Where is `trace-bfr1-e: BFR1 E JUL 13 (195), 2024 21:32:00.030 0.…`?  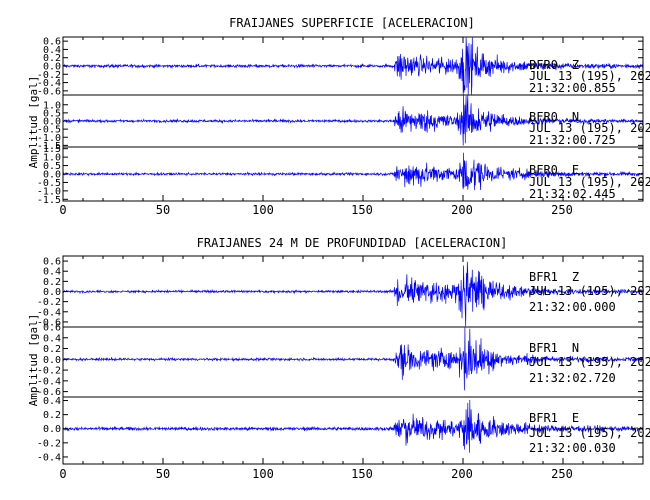 trace-bfr1-e: BFR1 E JUL 13 (195), 2024 21:32:00.030 0.… is located at coordinates (343, 429).